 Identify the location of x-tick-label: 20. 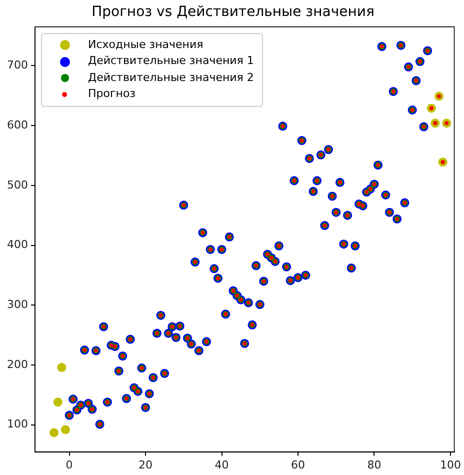
(145, 465).